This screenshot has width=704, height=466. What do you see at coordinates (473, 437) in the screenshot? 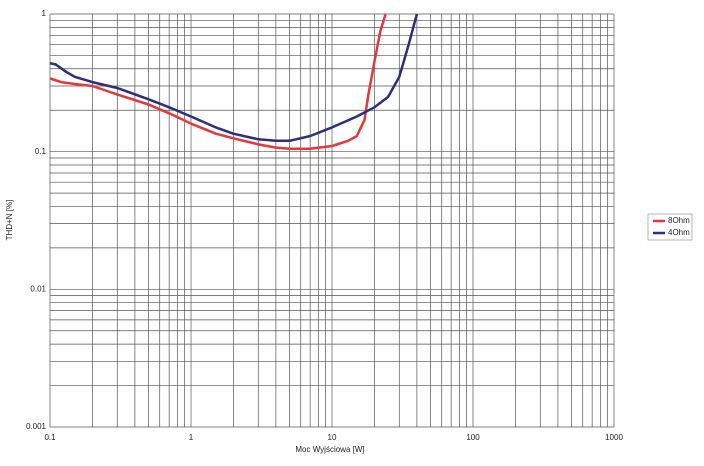
I see `x-tick-label: 100` at bounding box center [473, 437].